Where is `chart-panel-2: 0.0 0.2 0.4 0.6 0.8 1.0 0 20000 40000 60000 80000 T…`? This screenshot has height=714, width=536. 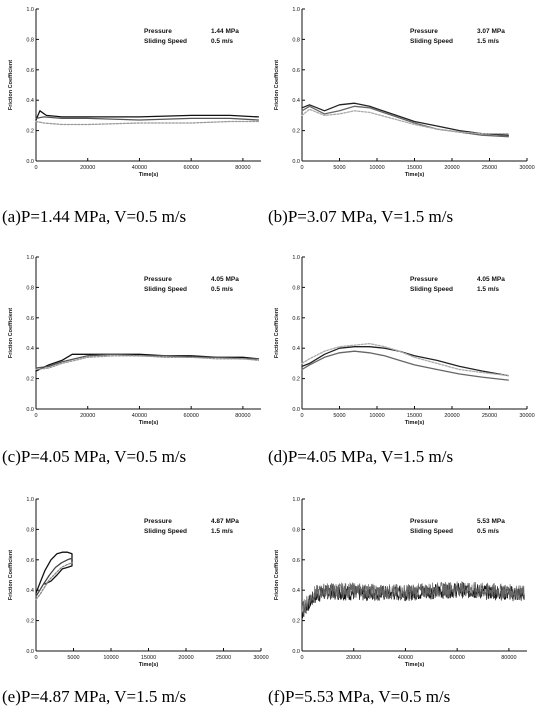
chart-panel-2: 0.0 0.2 0.4 0.6 0.8 1.0 0 20000 40000 60000 80000 T… is located at coordinates (131, 360).